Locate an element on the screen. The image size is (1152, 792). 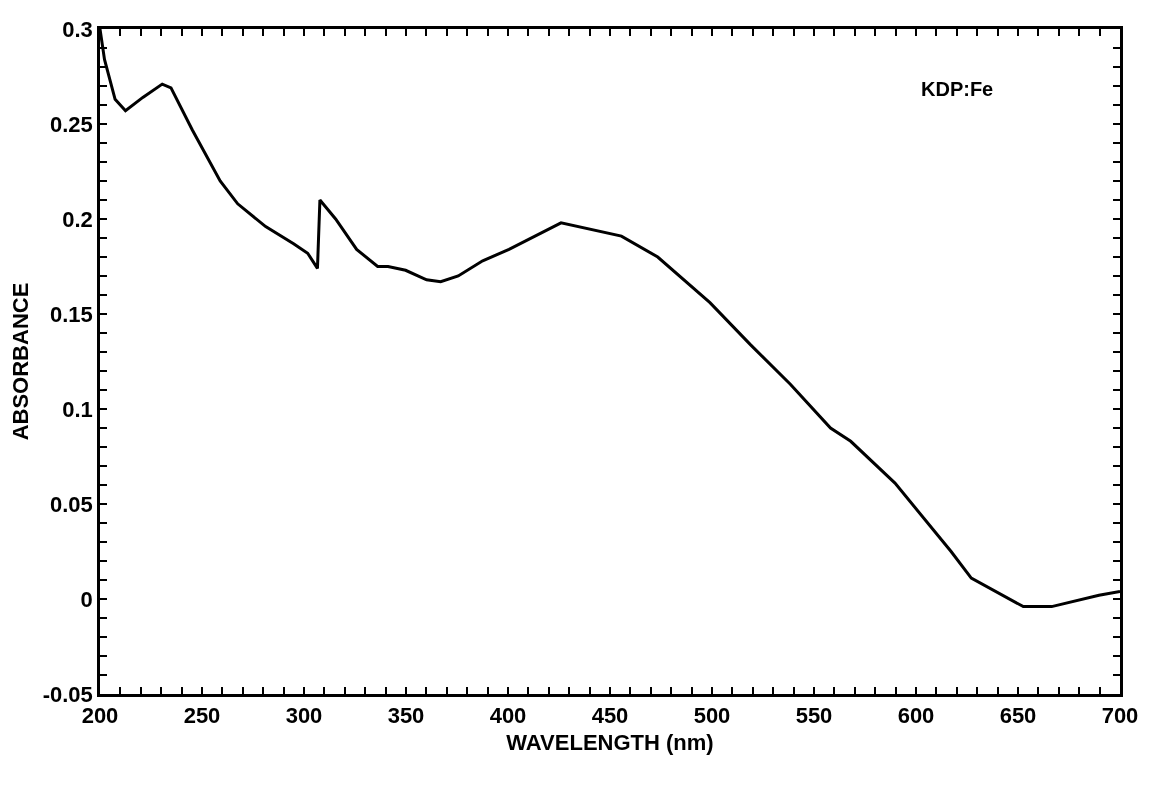
x-tick-label: 700 is located at coordinates (1120, 716).